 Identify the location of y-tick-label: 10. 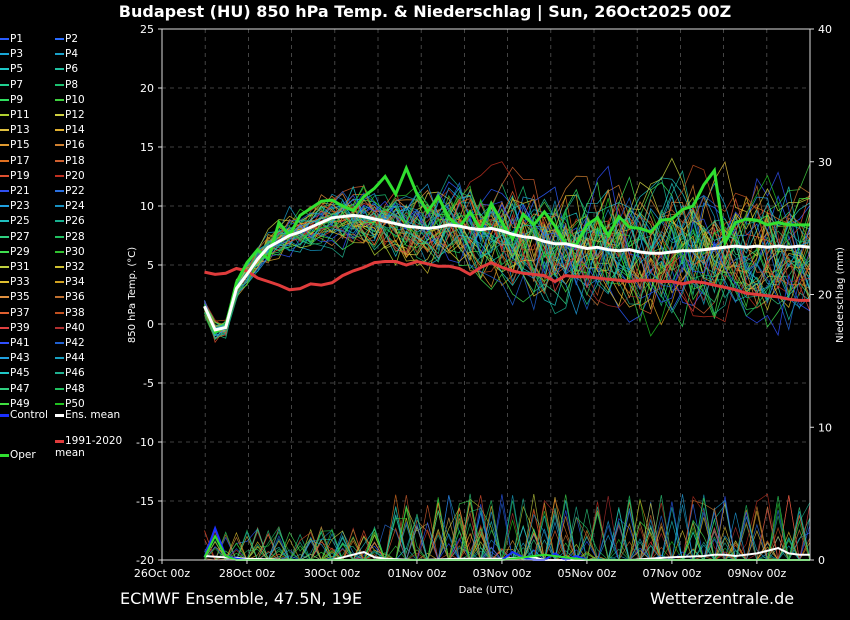
(147, 206).